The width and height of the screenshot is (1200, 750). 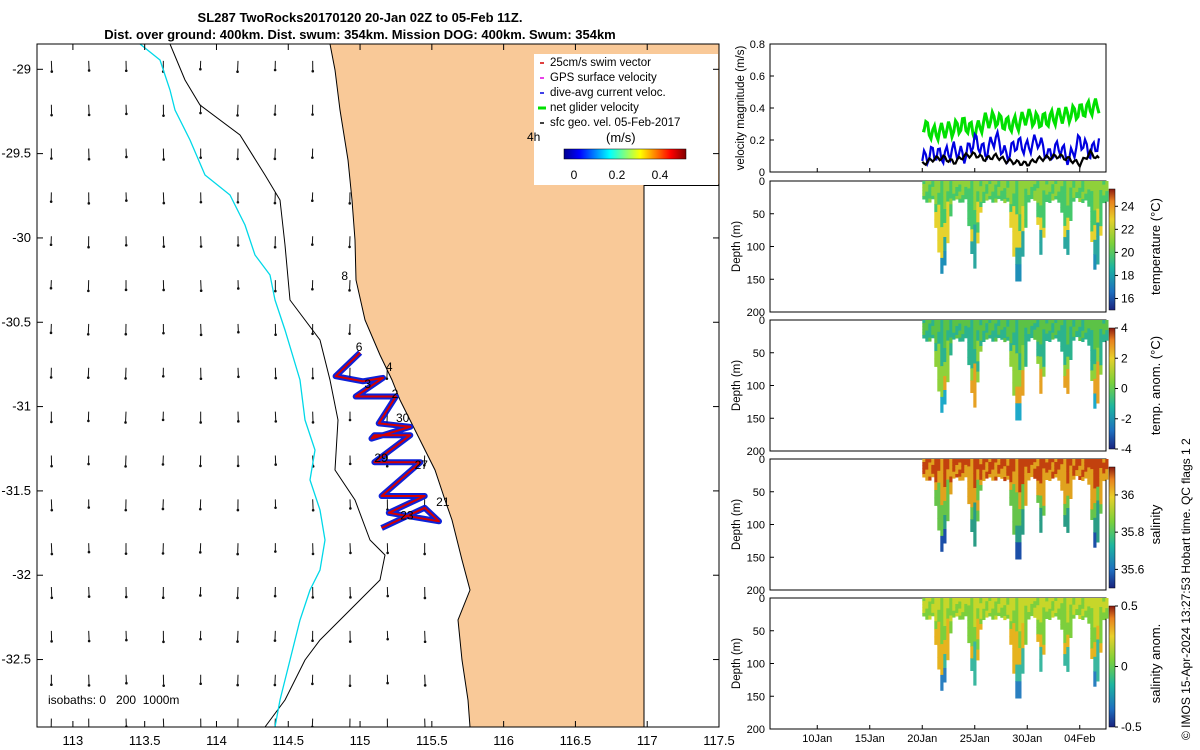 What do you see at coordinates (603, 78) in the screenshot?
I see `legend-entry-gps: GPS surface velocity` at bounding box center [603, 78].